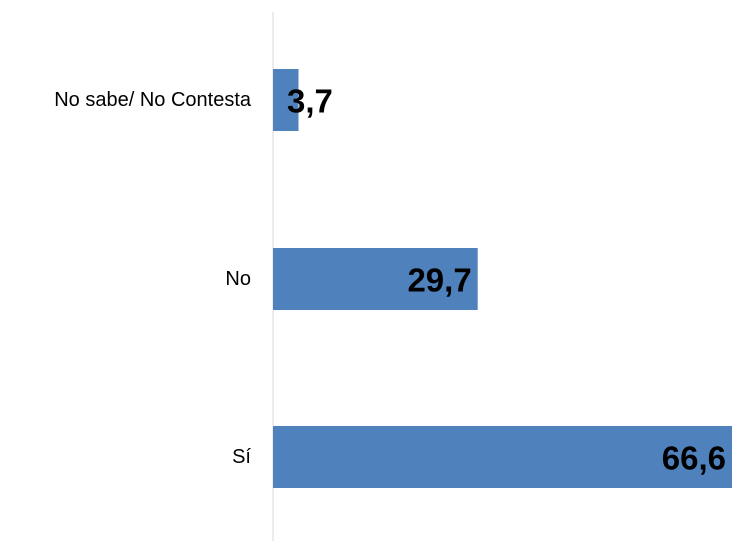  I want to click on category-label: No sabe/ No Contesta, so click(153, 100).